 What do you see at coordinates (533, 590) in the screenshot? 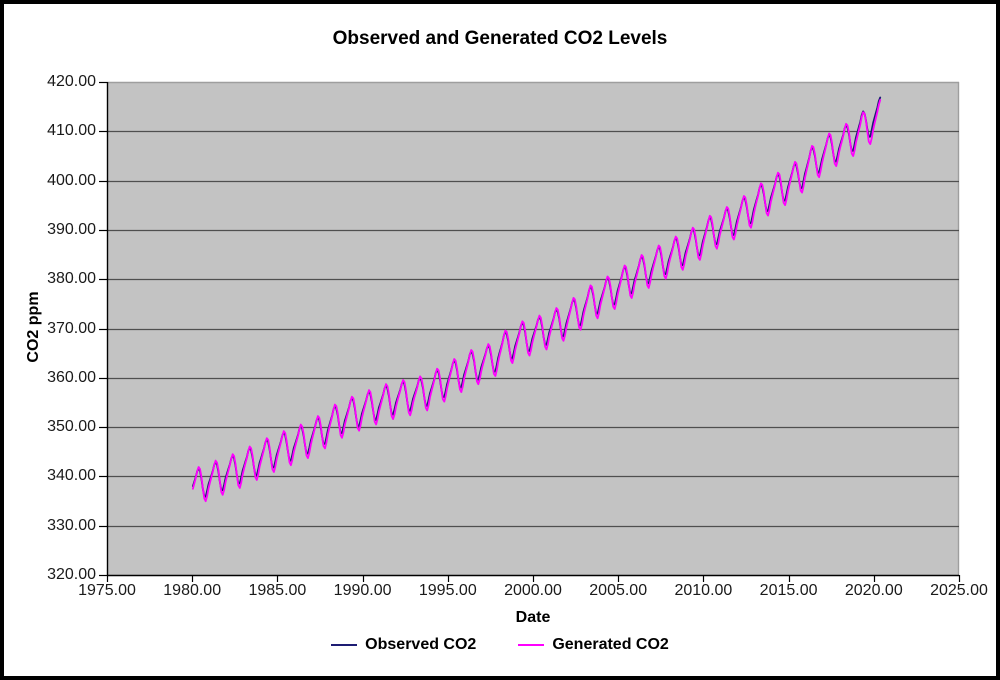
I see `x-tick-label: 2000.00` at bounding box center [533, 590].